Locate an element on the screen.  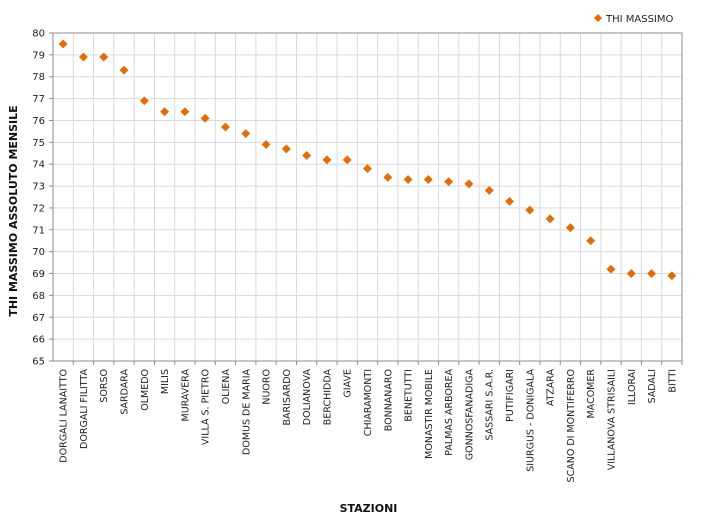
x-tick-label: SADALI is located at coordinates (652, 386).